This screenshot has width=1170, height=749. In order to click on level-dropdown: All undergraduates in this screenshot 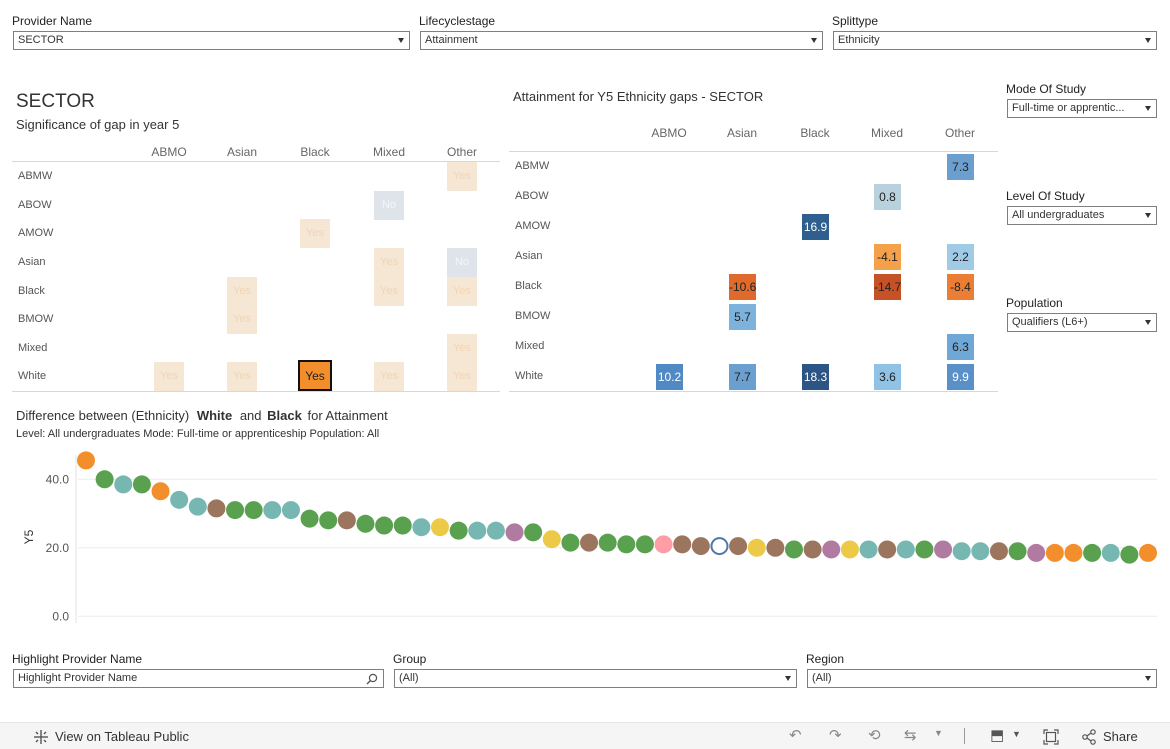, I will do `click(1082, 215)`.